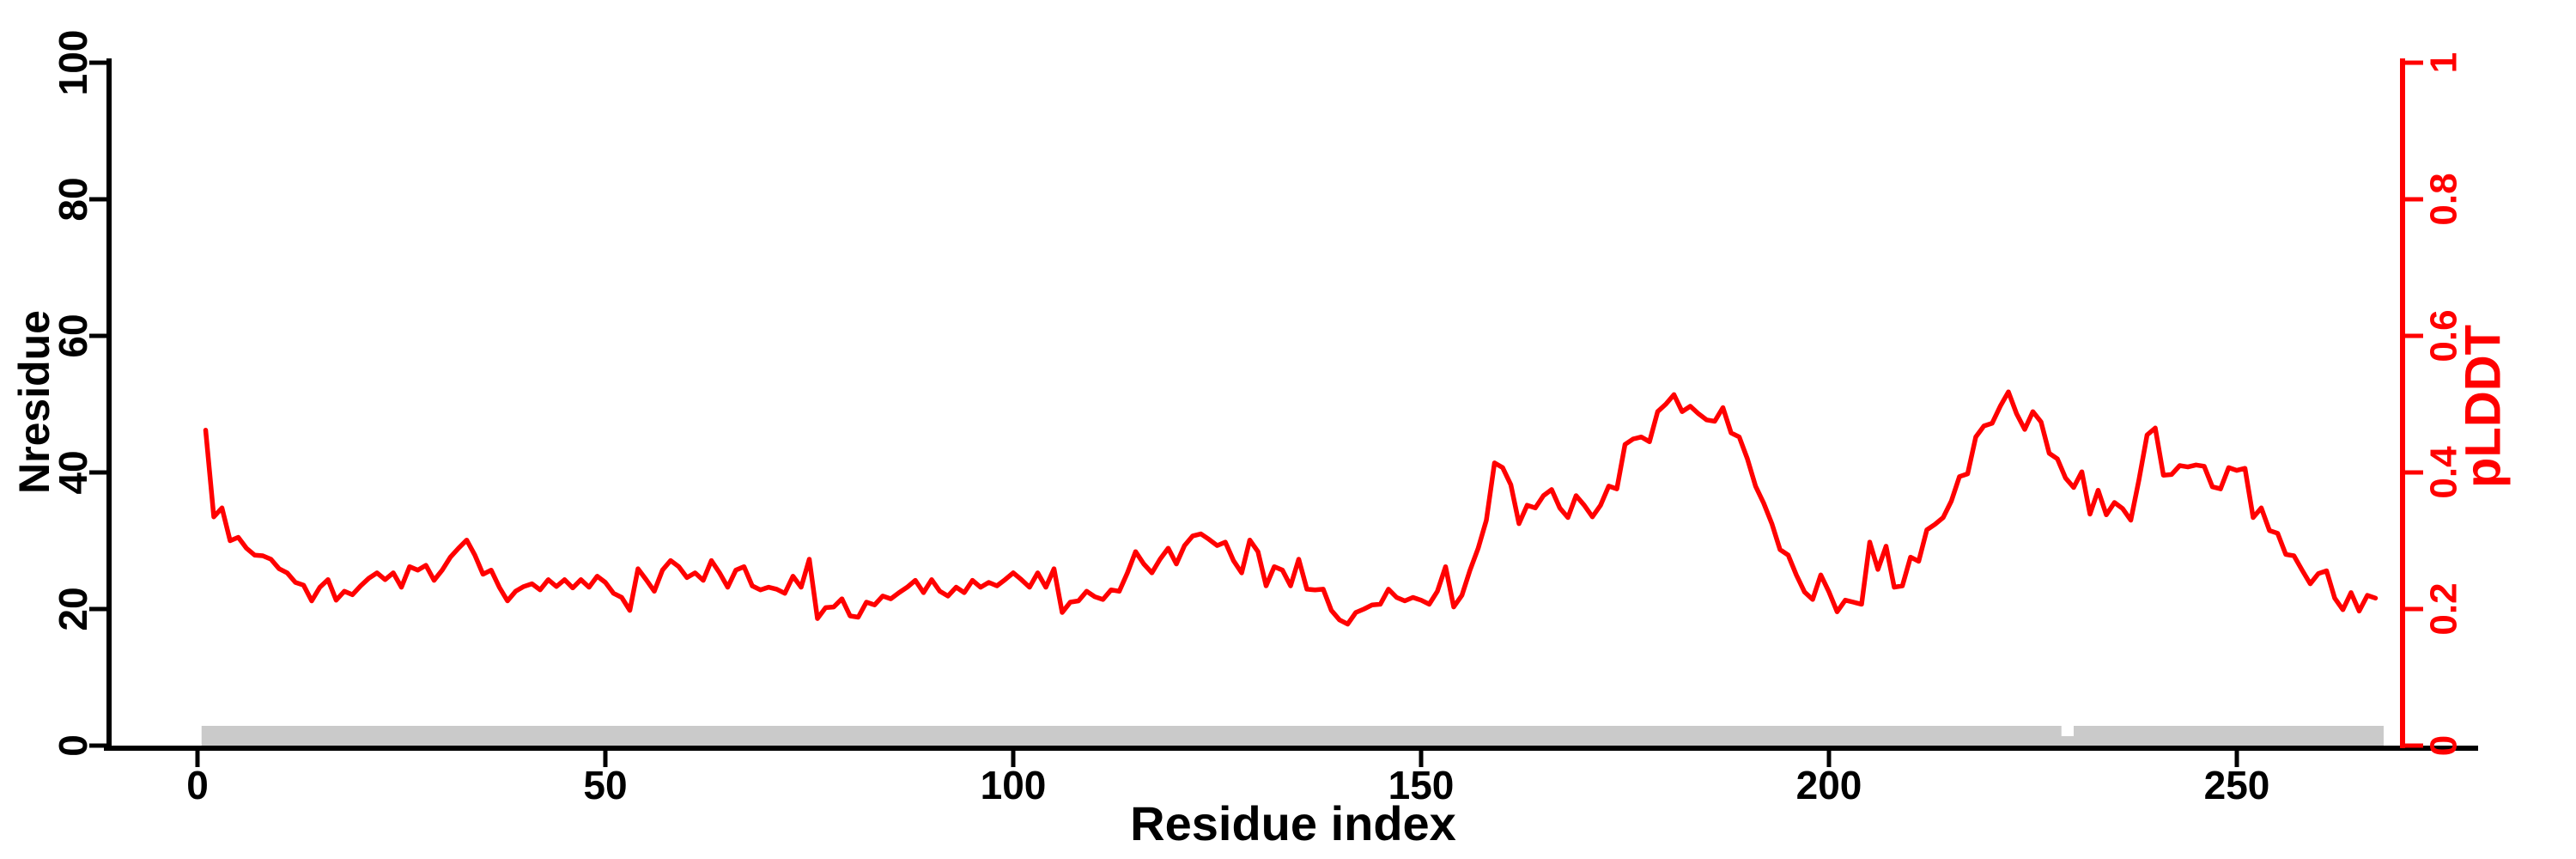 The image size is (2576, 859). What do you see at coordinates (2484, 407) in the screenshot?
I see `right-axis-title: pLDDT` at bounding box center [2484, 407].